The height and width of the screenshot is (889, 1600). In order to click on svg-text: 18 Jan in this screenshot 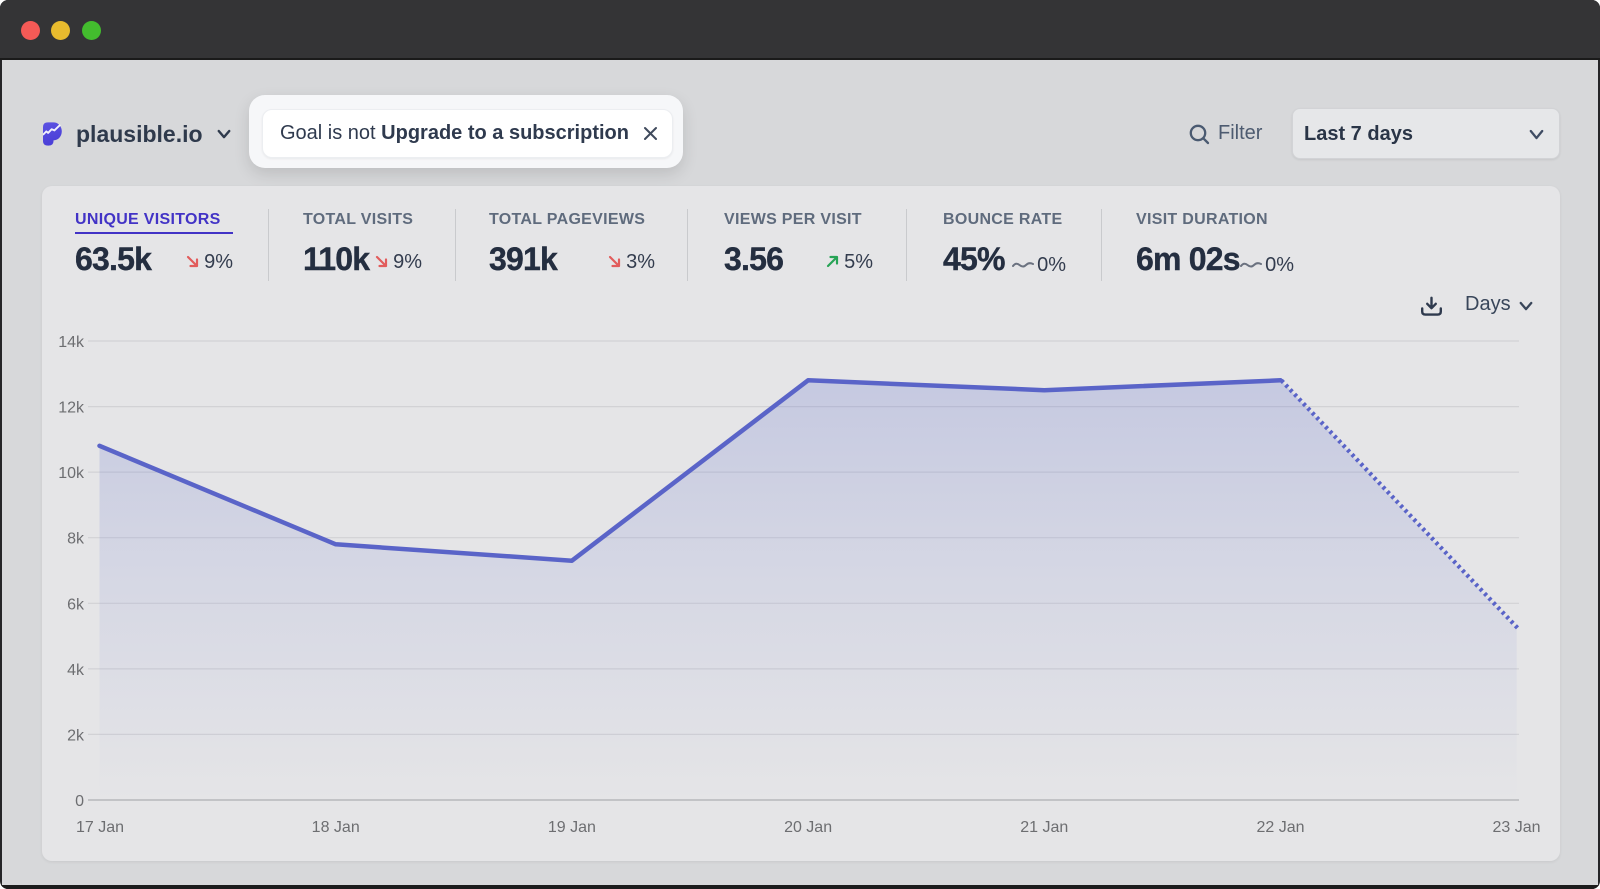, I will do `click(336, 827)`.